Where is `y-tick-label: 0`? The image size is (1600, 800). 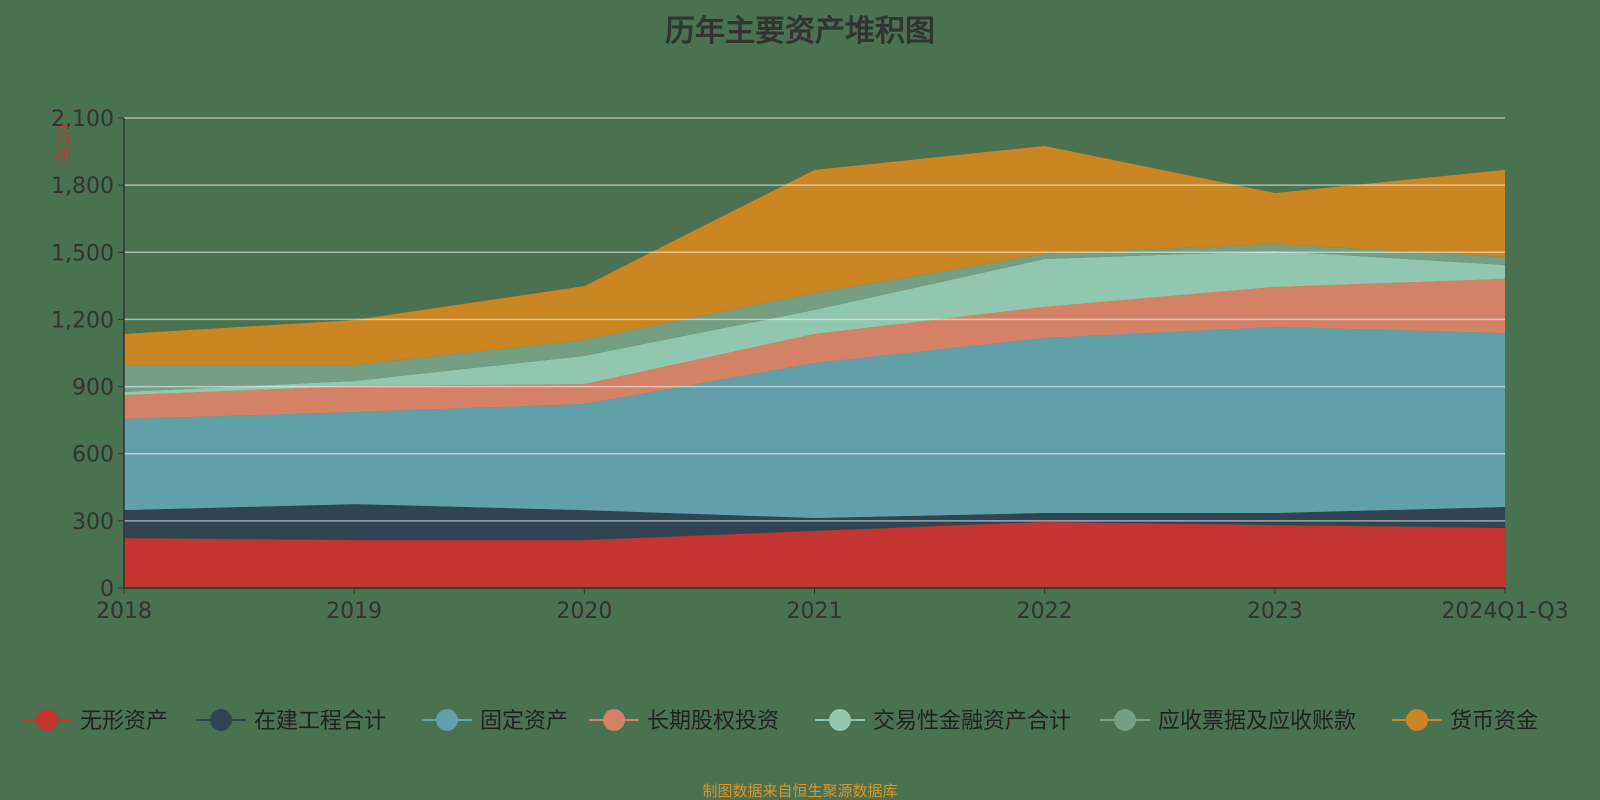
y-tick-label: 0 is located at coordinates (107, 589).